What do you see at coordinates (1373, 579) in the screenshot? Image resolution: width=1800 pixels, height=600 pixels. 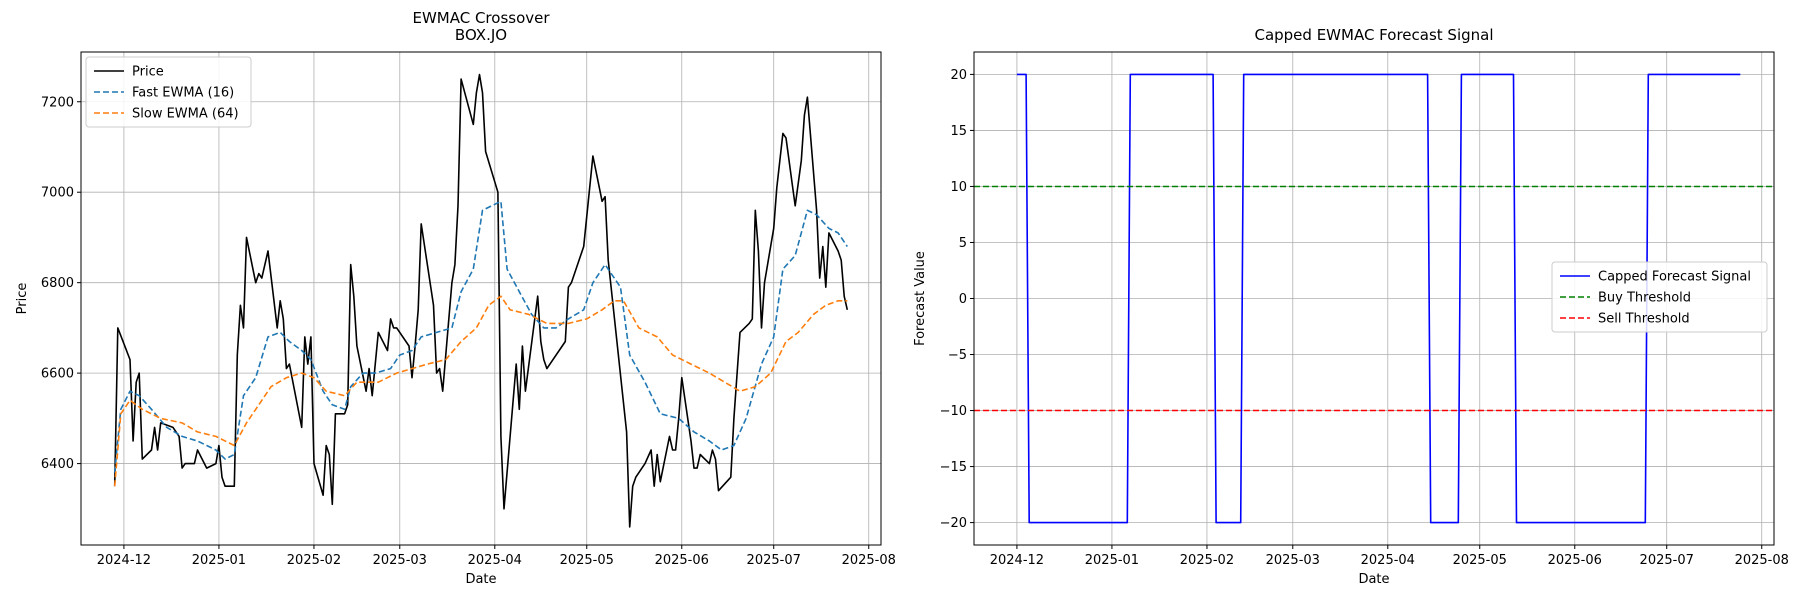 I see `right-x-axis-label: Date` at bounding box center [1373, 579].